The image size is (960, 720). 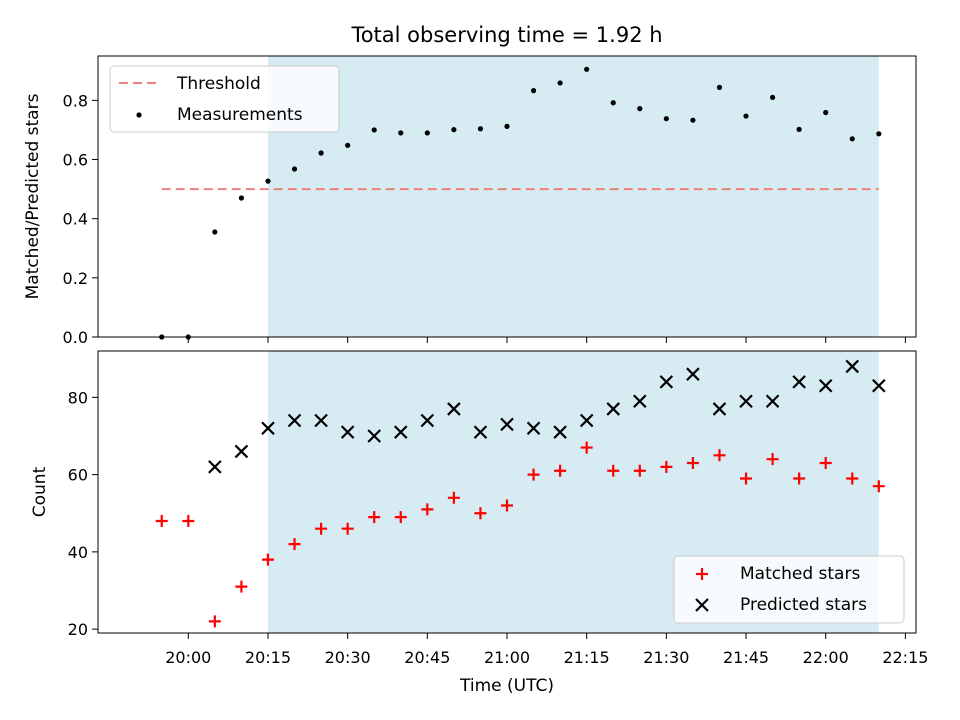 What do you see at coordinates (78, 629) in the screenshot?
I see `bottom-y-tick-label: 20` at bounding box center [78, 629].